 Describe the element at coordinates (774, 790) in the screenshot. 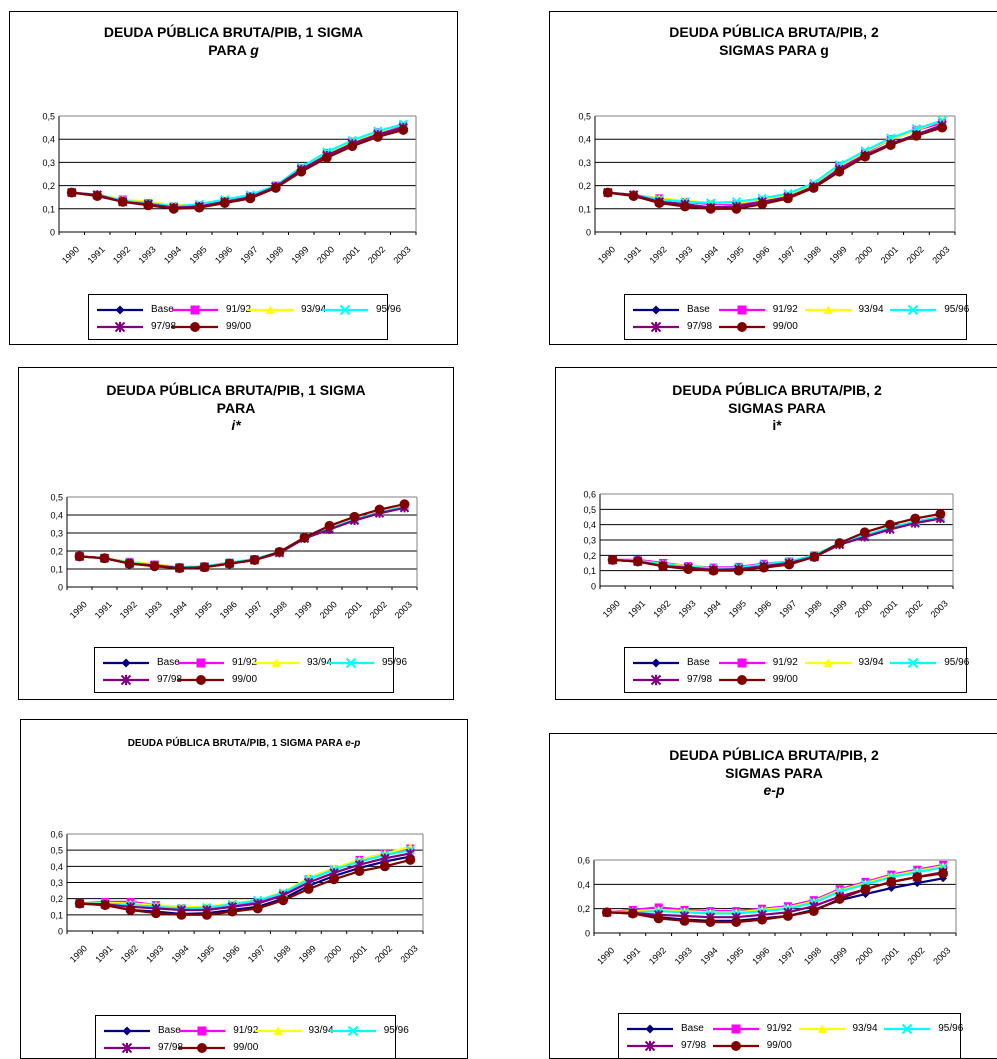

I see `title-line: e-p` at that location.